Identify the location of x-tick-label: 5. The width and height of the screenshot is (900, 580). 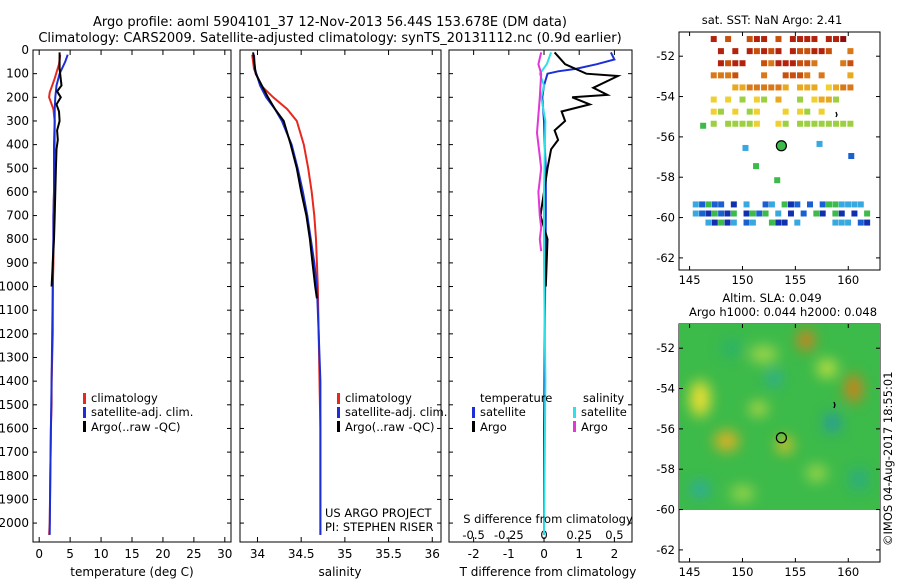
(70, 554).